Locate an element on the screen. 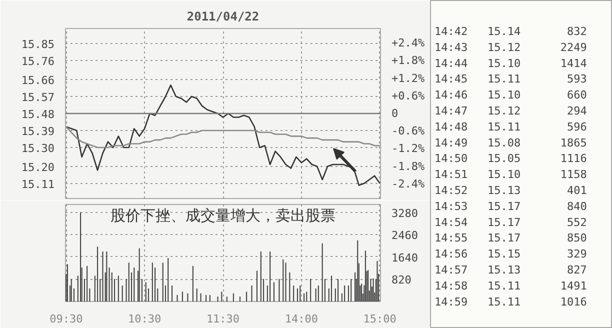 This screenshot has height=328, width=612. y-tick-label: 15.30 is located at coordinates (38, 148).